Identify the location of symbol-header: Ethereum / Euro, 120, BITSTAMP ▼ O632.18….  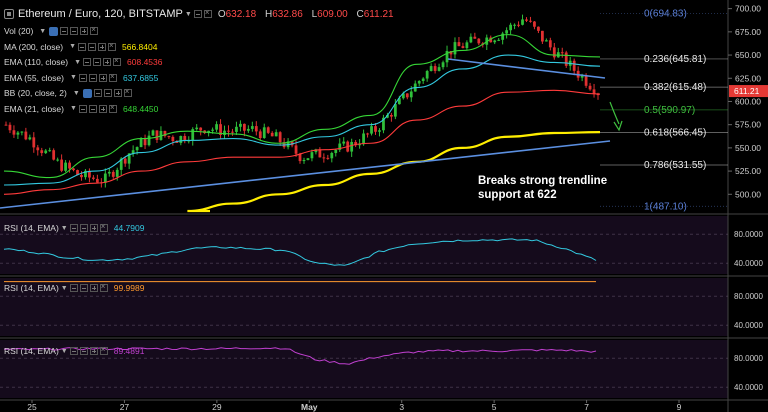
(202, 14).